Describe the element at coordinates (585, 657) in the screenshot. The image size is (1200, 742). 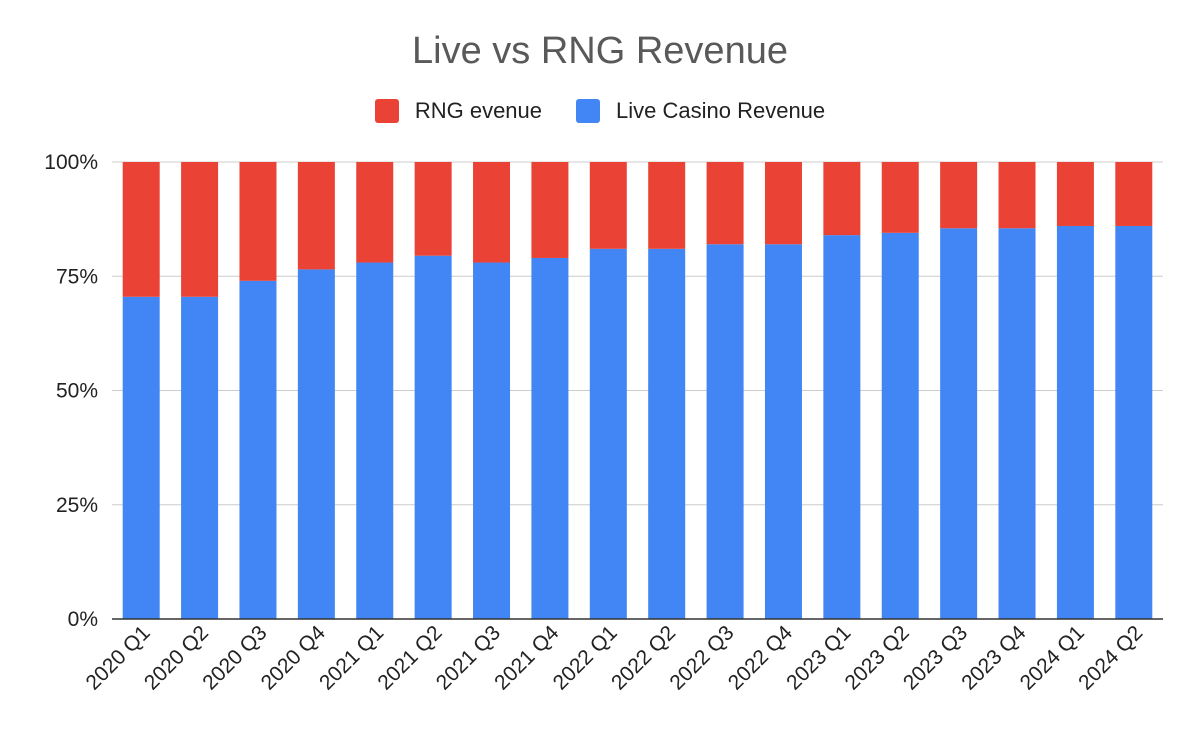
I see `x-tick-label: 2022 Q1` at that location.